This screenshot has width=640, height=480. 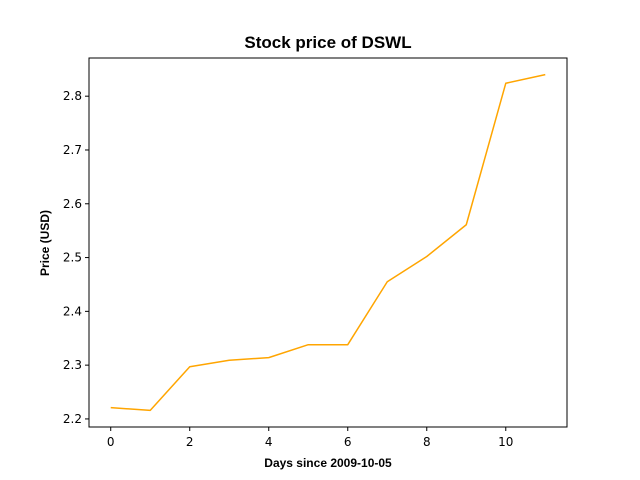 What do you see at coordinates (190, 442) in the screenshot?
I see `x-tick-label: 2` at bounding box center [190, 442].